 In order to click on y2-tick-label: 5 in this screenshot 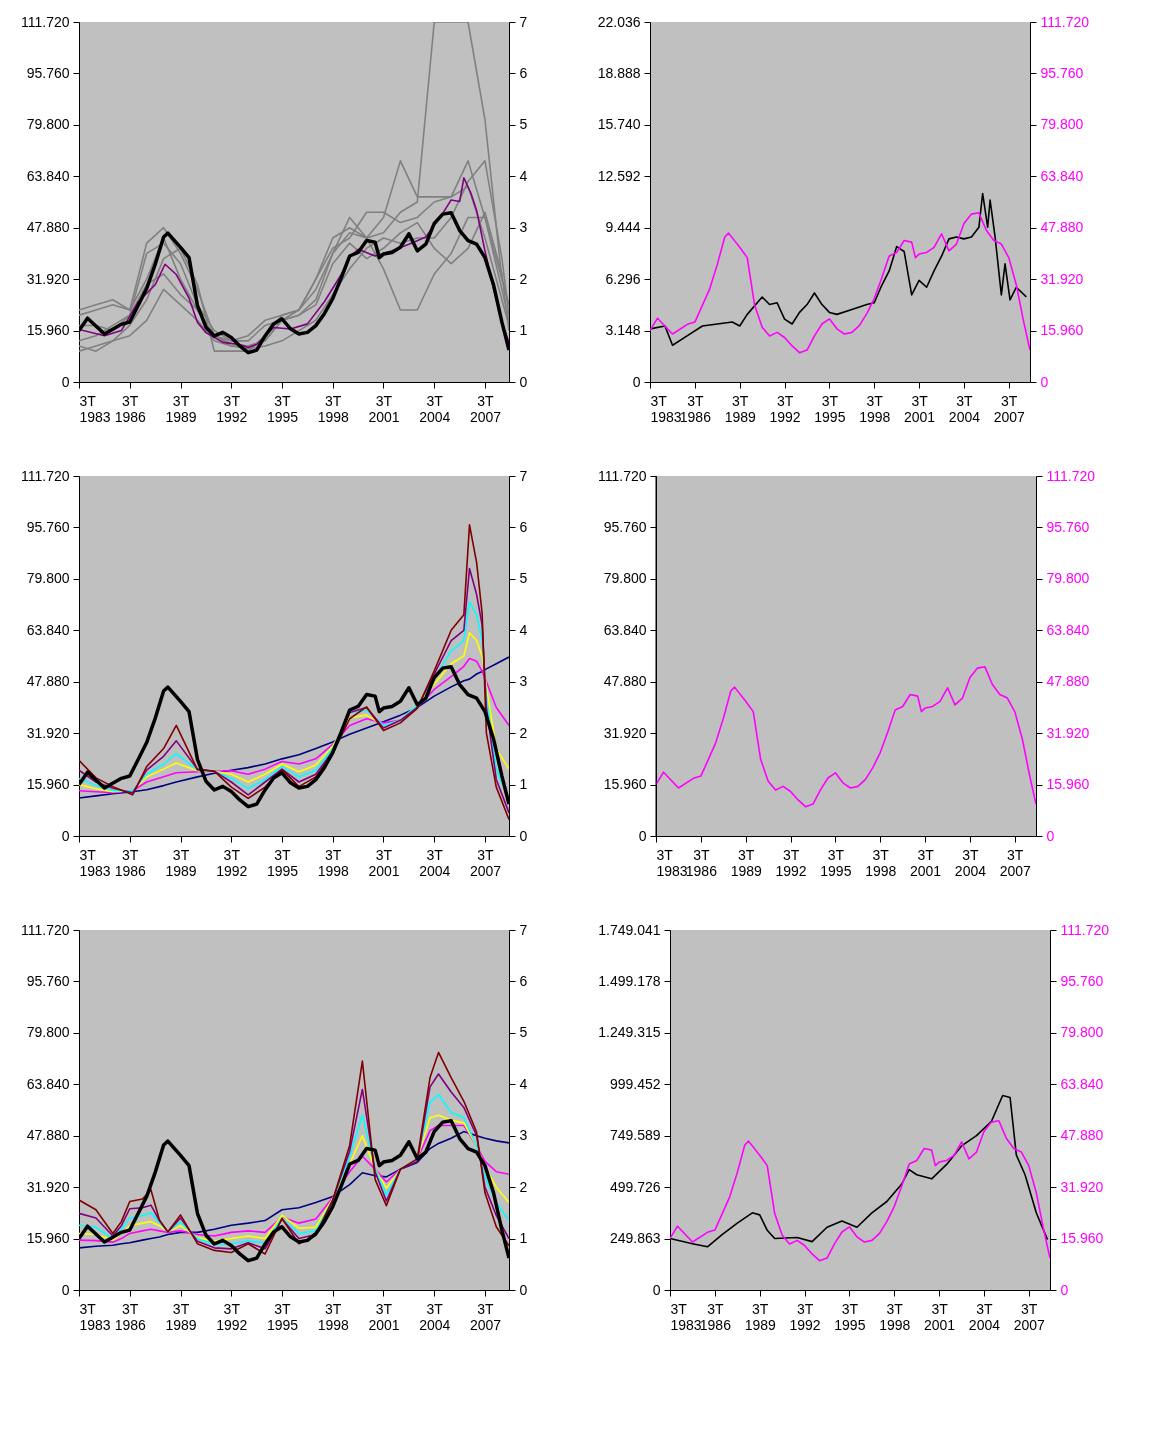, I will do `click(523, 124)`.